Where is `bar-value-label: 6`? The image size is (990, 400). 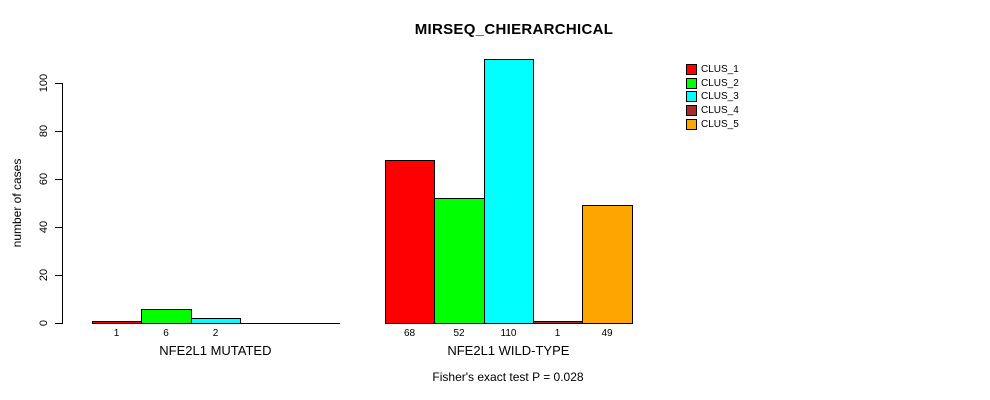
bar-value-label: 6 is located at coordinates (166, 333).